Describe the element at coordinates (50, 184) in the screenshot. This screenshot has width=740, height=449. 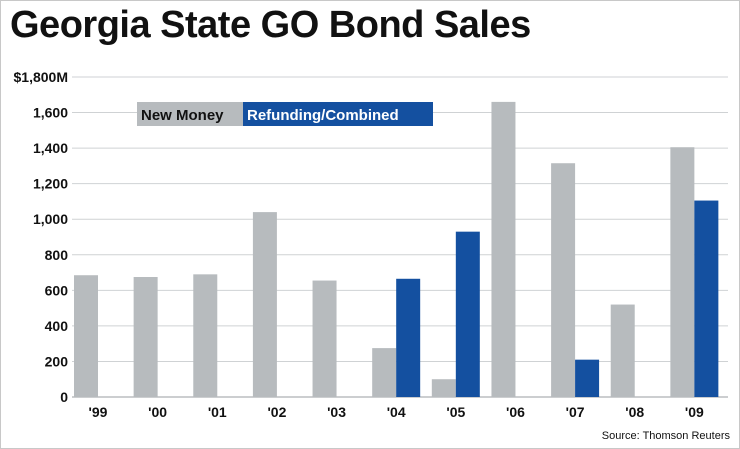
I see `y-tick-label: 1,200` at that location.